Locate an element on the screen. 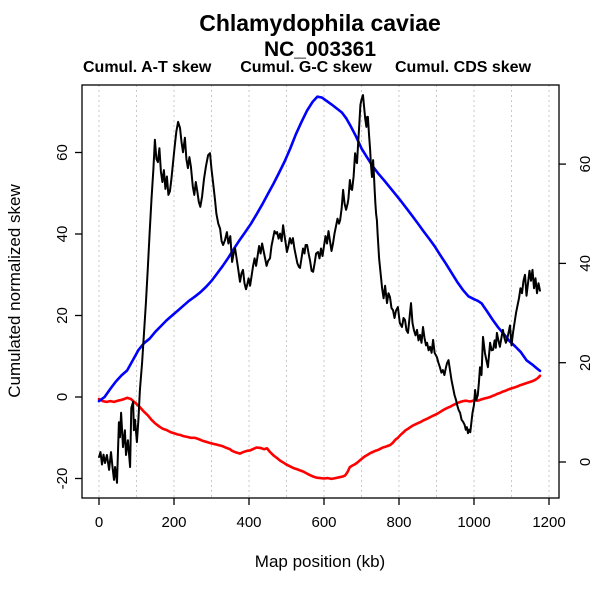 This screenshot has width=600, height=600. left-tick-label-40: 40 is located at coordinates (62, 234).